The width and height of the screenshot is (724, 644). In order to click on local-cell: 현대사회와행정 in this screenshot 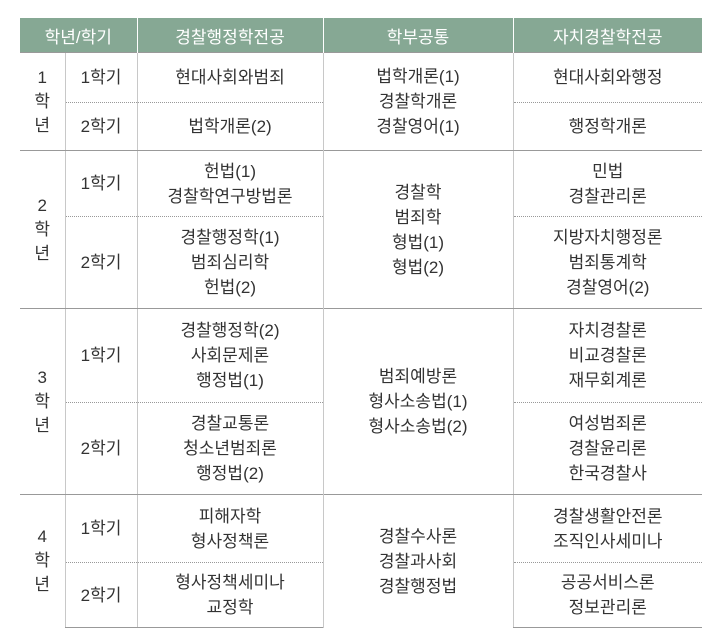, I will do `click(607, 77)`.